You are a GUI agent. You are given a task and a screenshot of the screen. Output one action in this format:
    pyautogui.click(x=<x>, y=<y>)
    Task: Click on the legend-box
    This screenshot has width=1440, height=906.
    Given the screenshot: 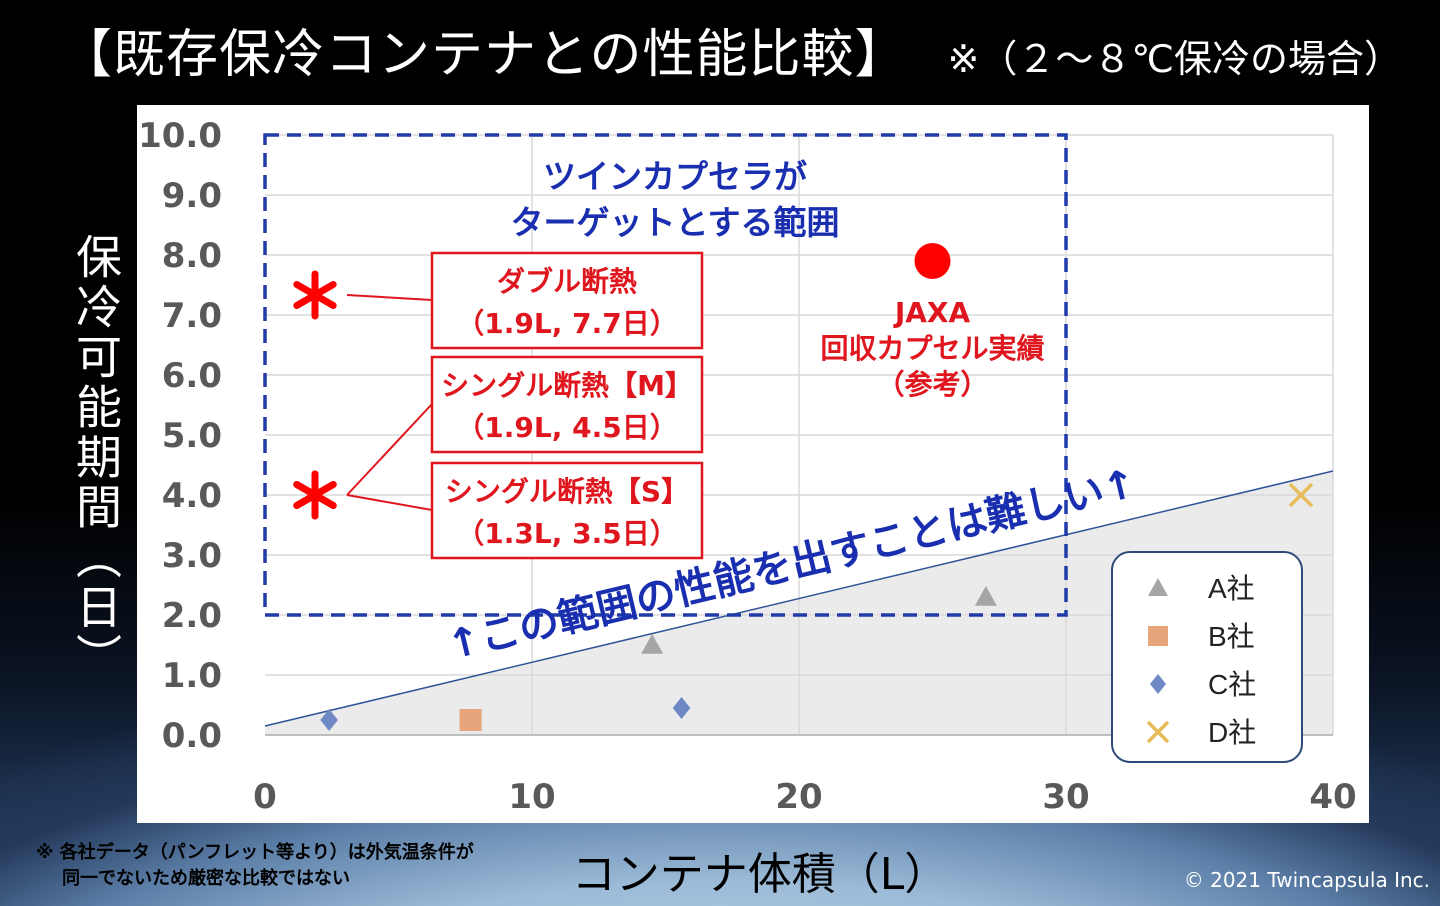 What is the action you would take?
    pyautogui.click(x=1207, y=657)
    